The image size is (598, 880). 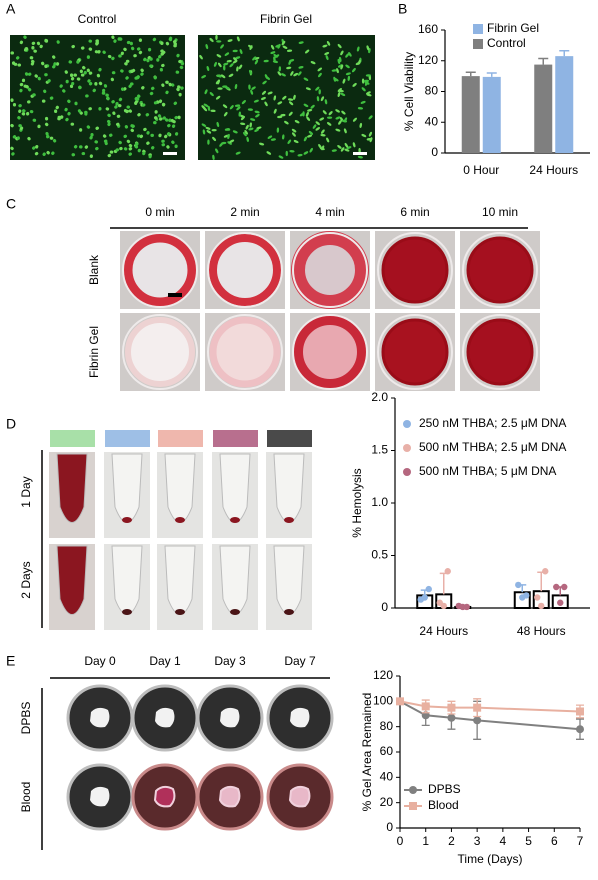 I want to click on x-axis-label: Time (Days), so click(x=490, y=859).